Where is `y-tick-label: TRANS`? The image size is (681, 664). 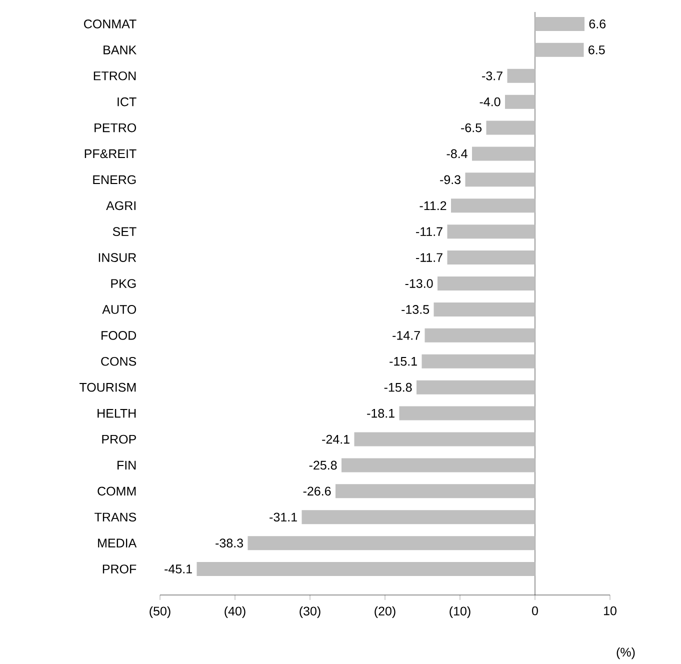 y-tick-label: TRANS is located at coordinates (115, 517).